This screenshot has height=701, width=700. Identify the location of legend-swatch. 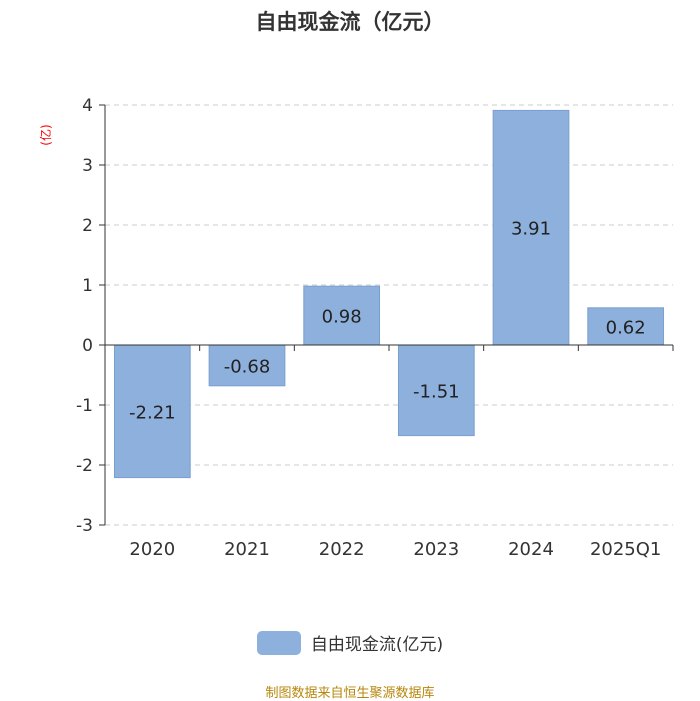
(278, 642).